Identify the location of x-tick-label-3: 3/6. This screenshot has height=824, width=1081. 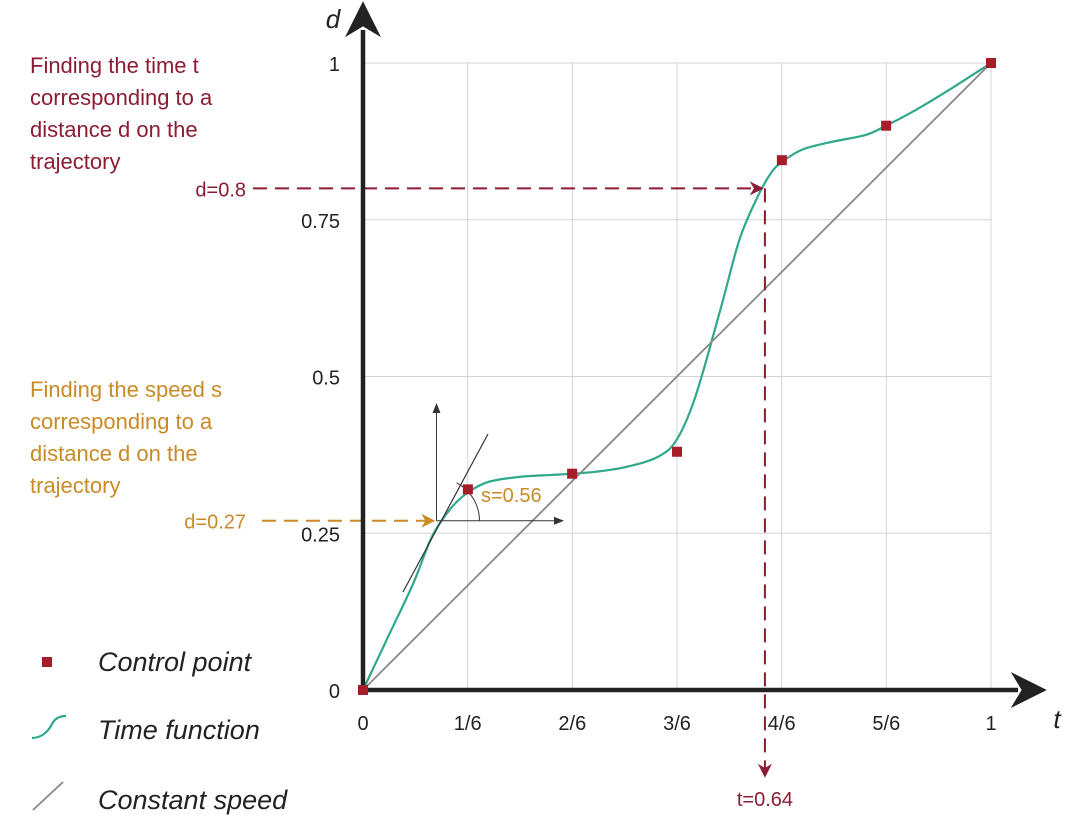
(677, 724).